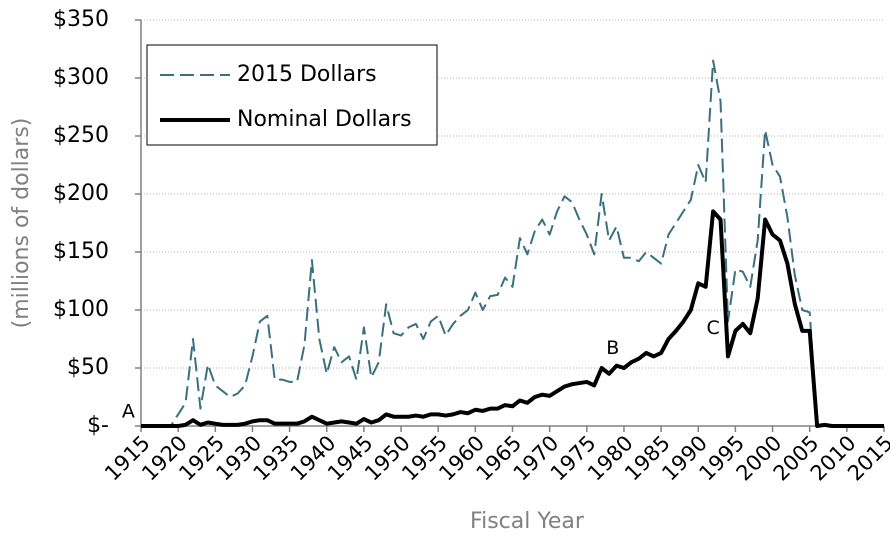  I want to click on y-tick-label: $350, so click(81, 19).